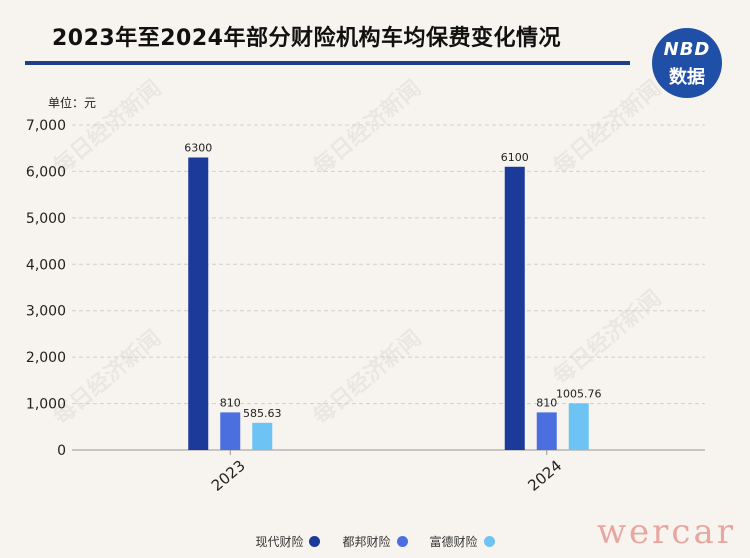 The image size is (750, 558). I want to click on y-tick-label: 4,000, so click(46, 265).